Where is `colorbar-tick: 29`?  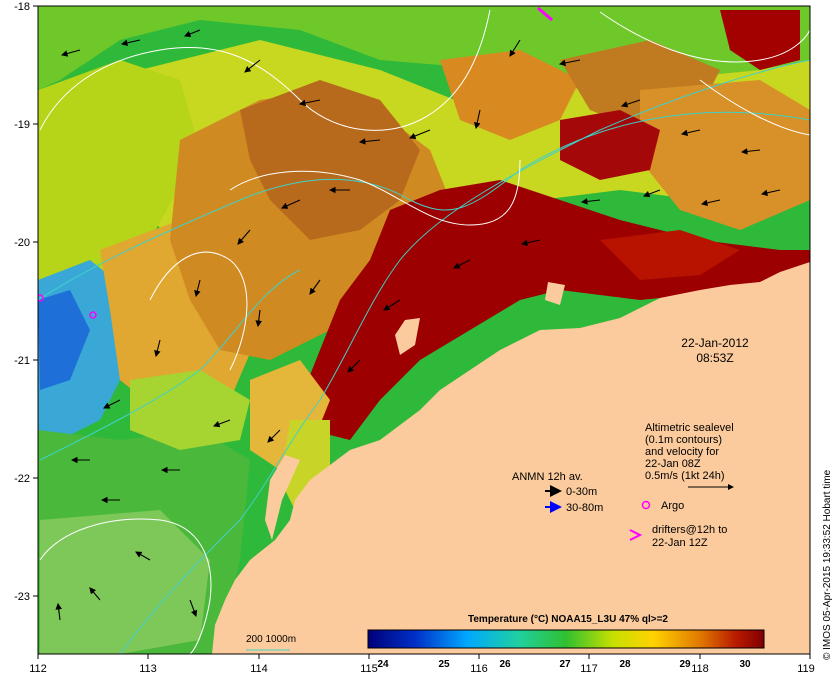
colorbar-tick: 29 is located at coordinates (685, 664).